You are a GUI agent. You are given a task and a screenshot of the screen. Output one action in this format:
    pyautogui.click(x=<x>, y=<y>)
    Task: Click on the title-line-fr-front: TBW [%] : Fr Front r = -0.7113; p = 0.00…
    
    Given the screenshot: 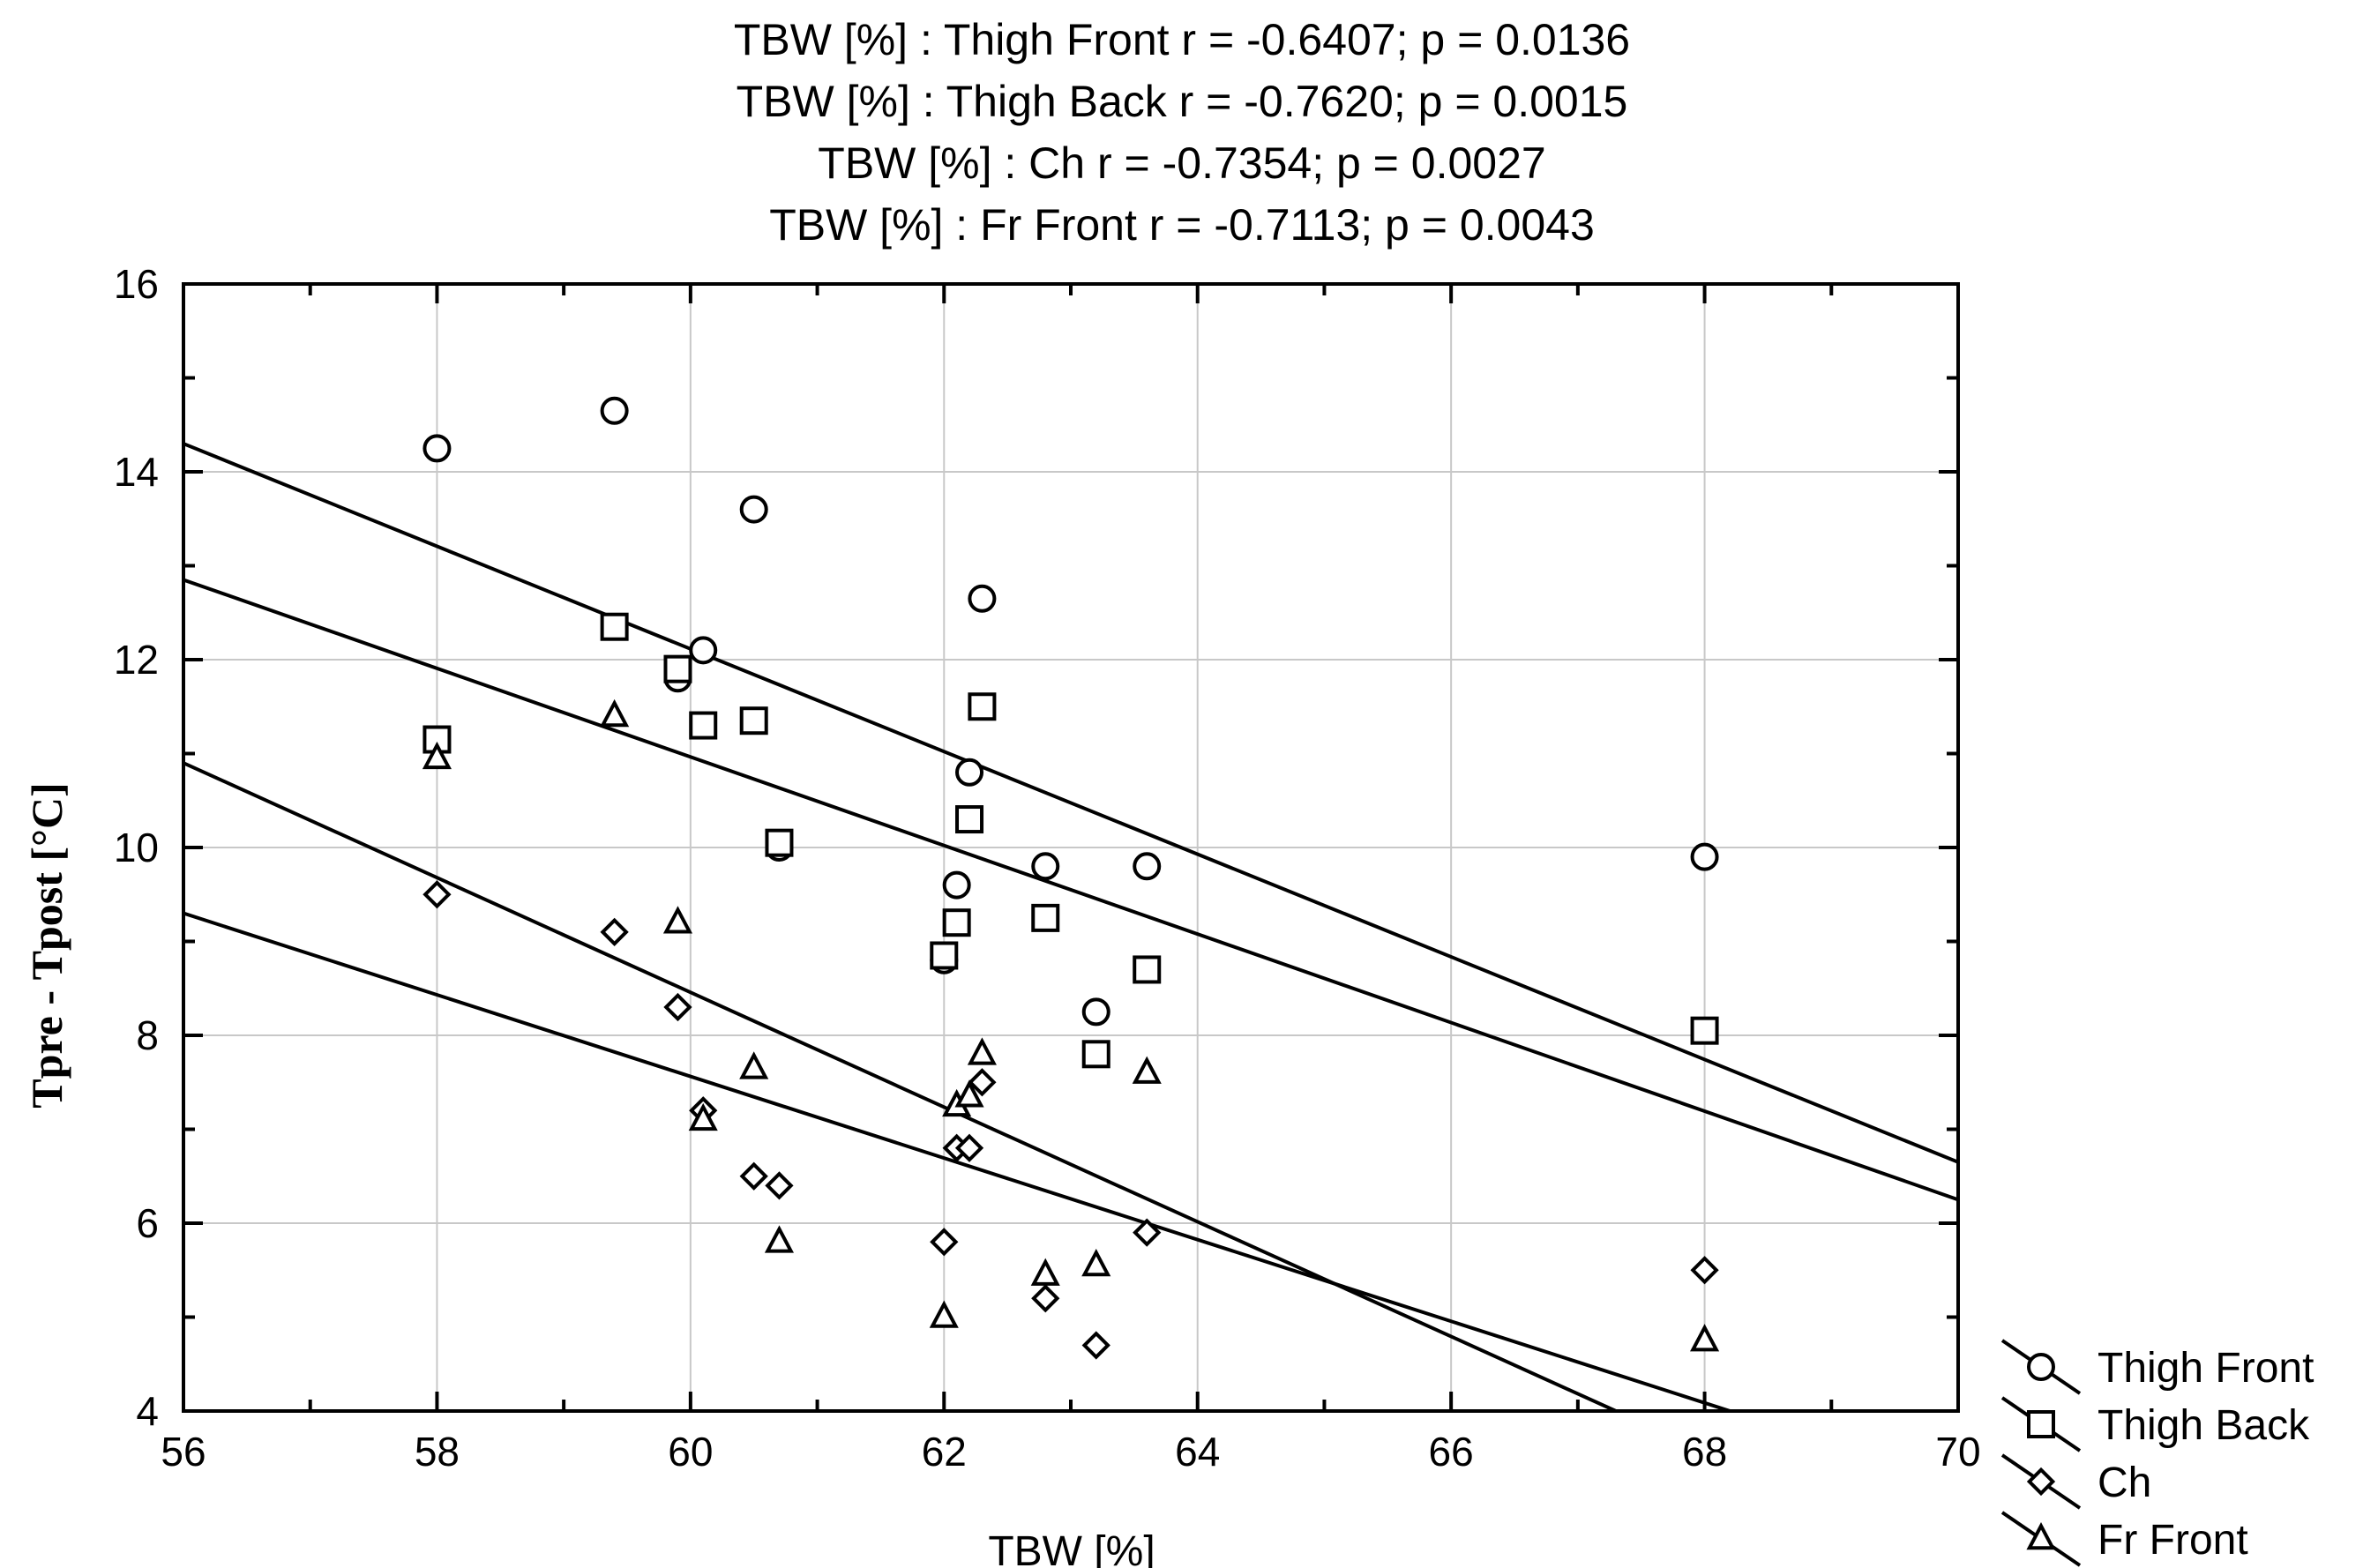 What is the action you would take?
    pyautogui.click(x=1182, y=225)
    